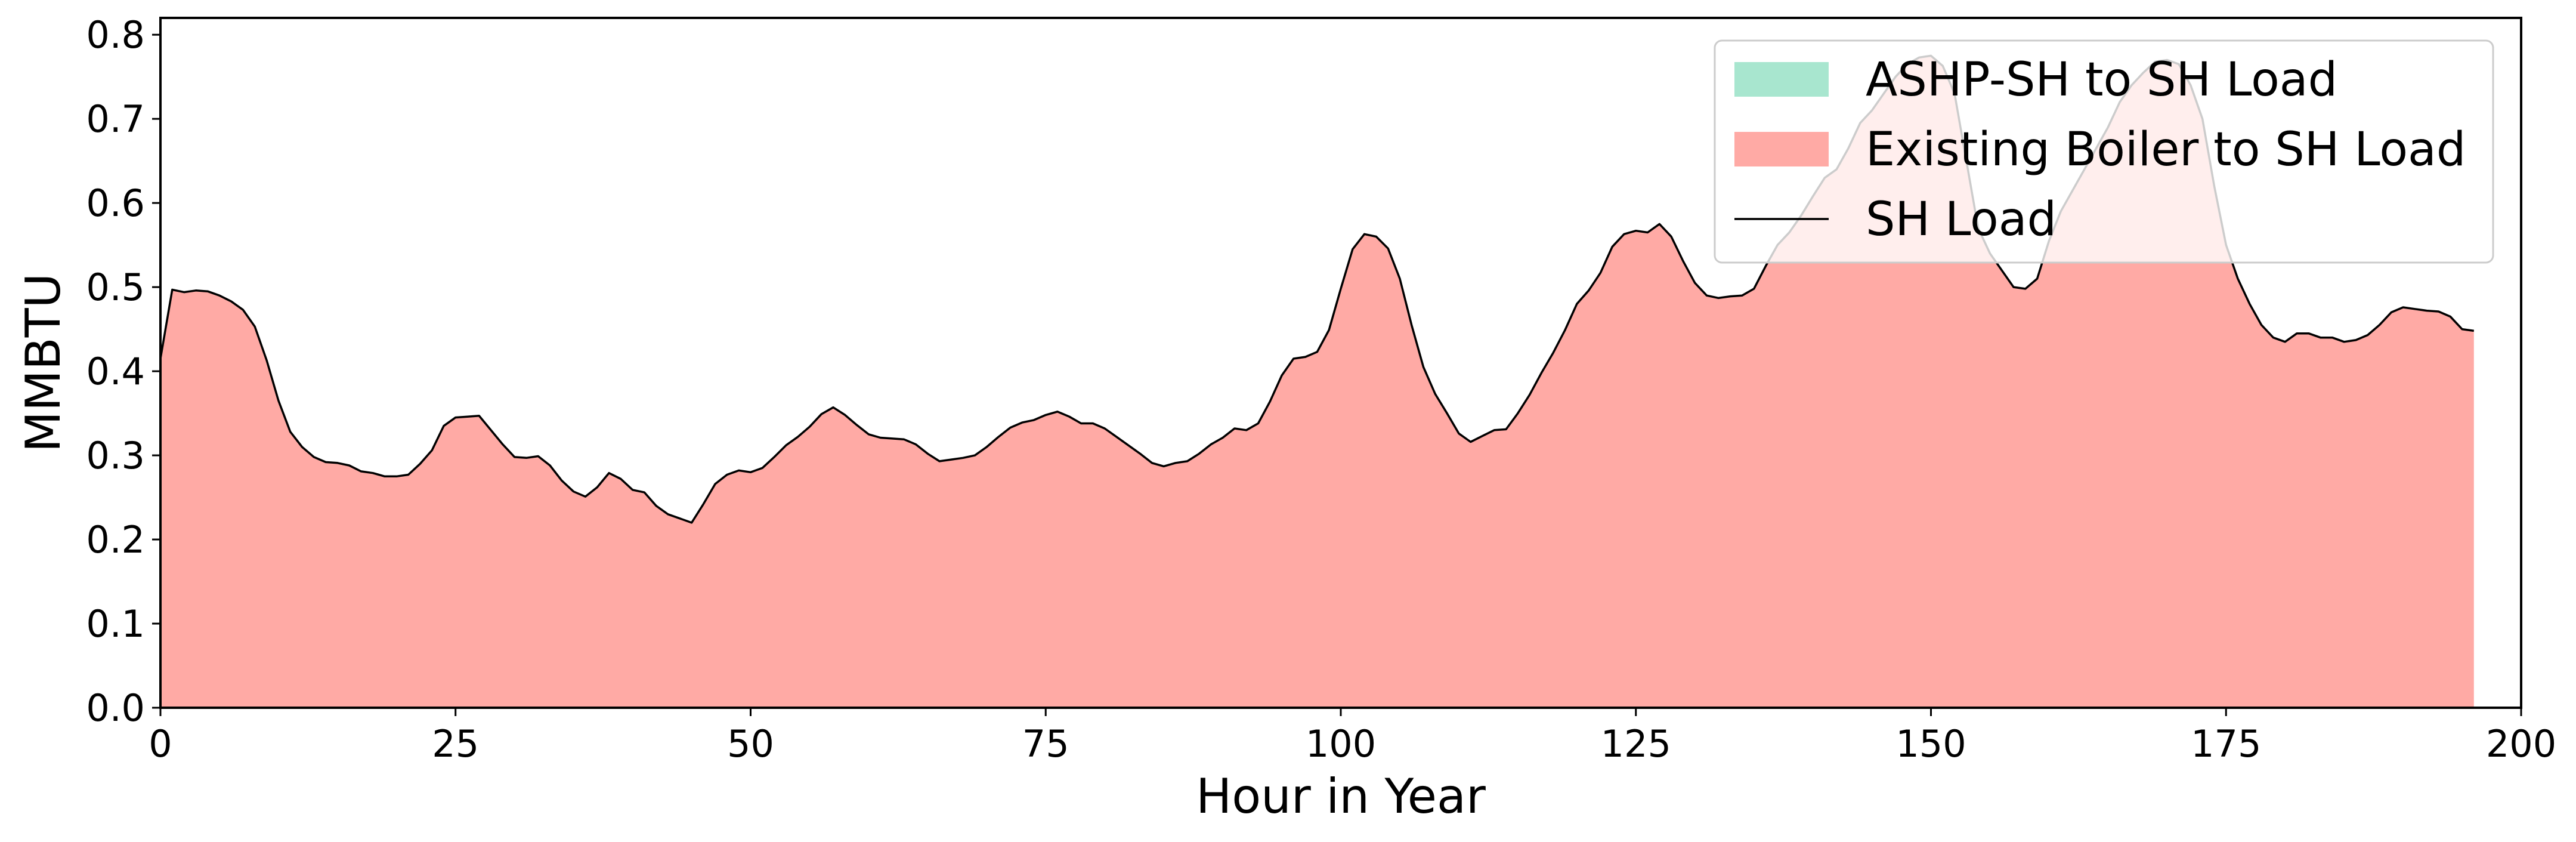 This screenshot has height=842, width=2576. Describe the element at coordinates (750, 744) in the screenshot. I see `x-tick-label: 50` at that location.